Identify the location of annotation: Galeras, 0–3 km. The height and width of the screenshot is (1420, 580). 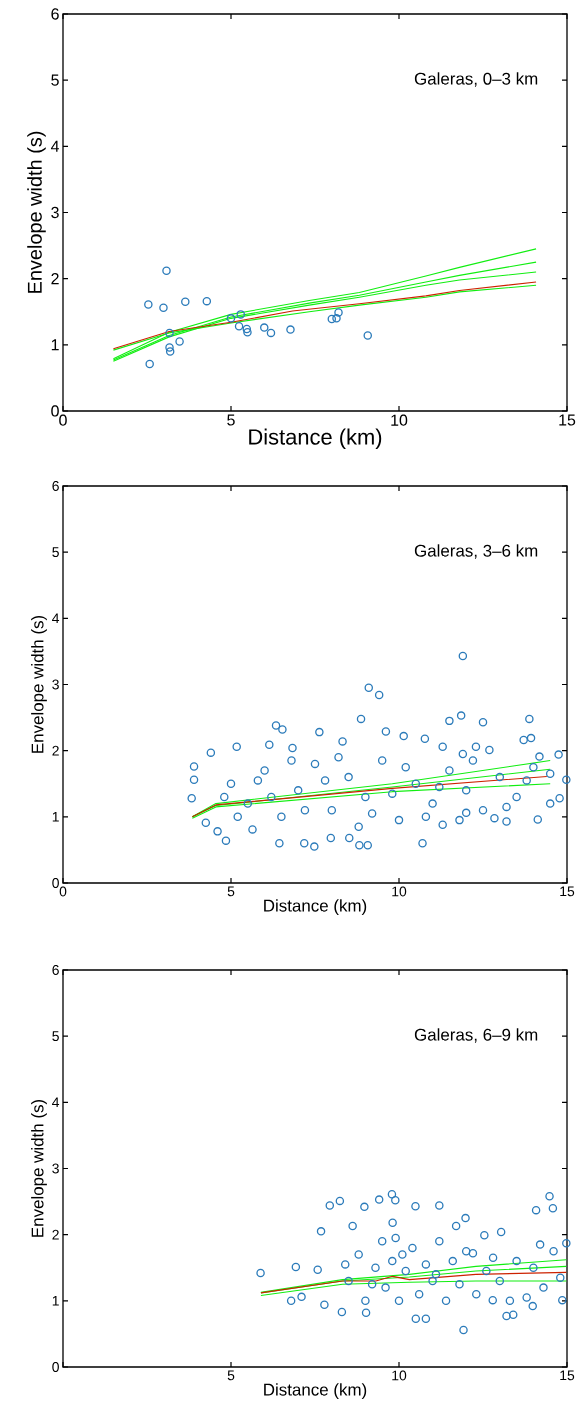
(476, 79).